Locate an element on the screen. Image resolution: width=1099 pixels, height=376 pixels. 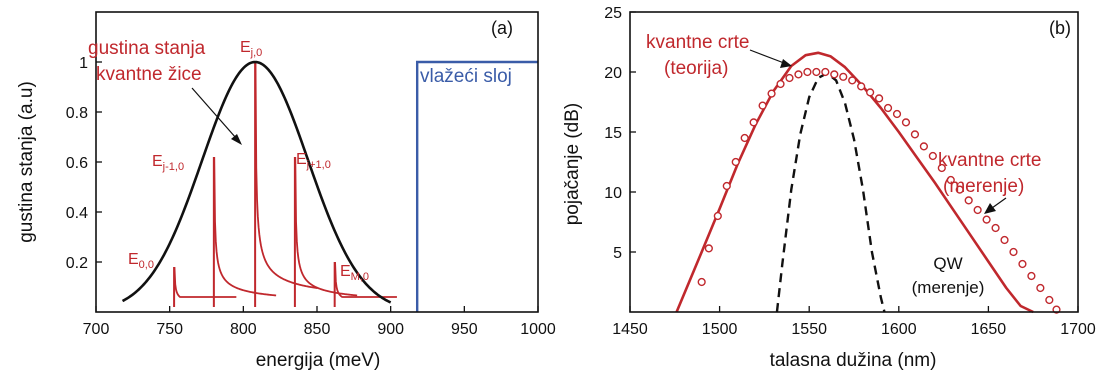
panel-a-x-tick-label: 950 is located at coordinates (464, 329).